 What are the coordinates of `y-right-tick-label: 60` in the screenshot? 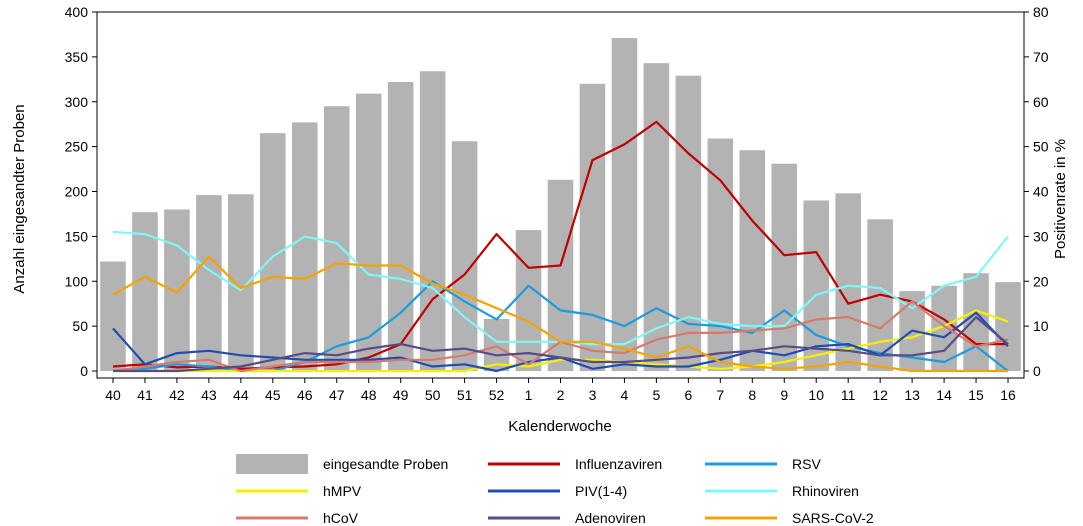 It's located at (1041, 102).